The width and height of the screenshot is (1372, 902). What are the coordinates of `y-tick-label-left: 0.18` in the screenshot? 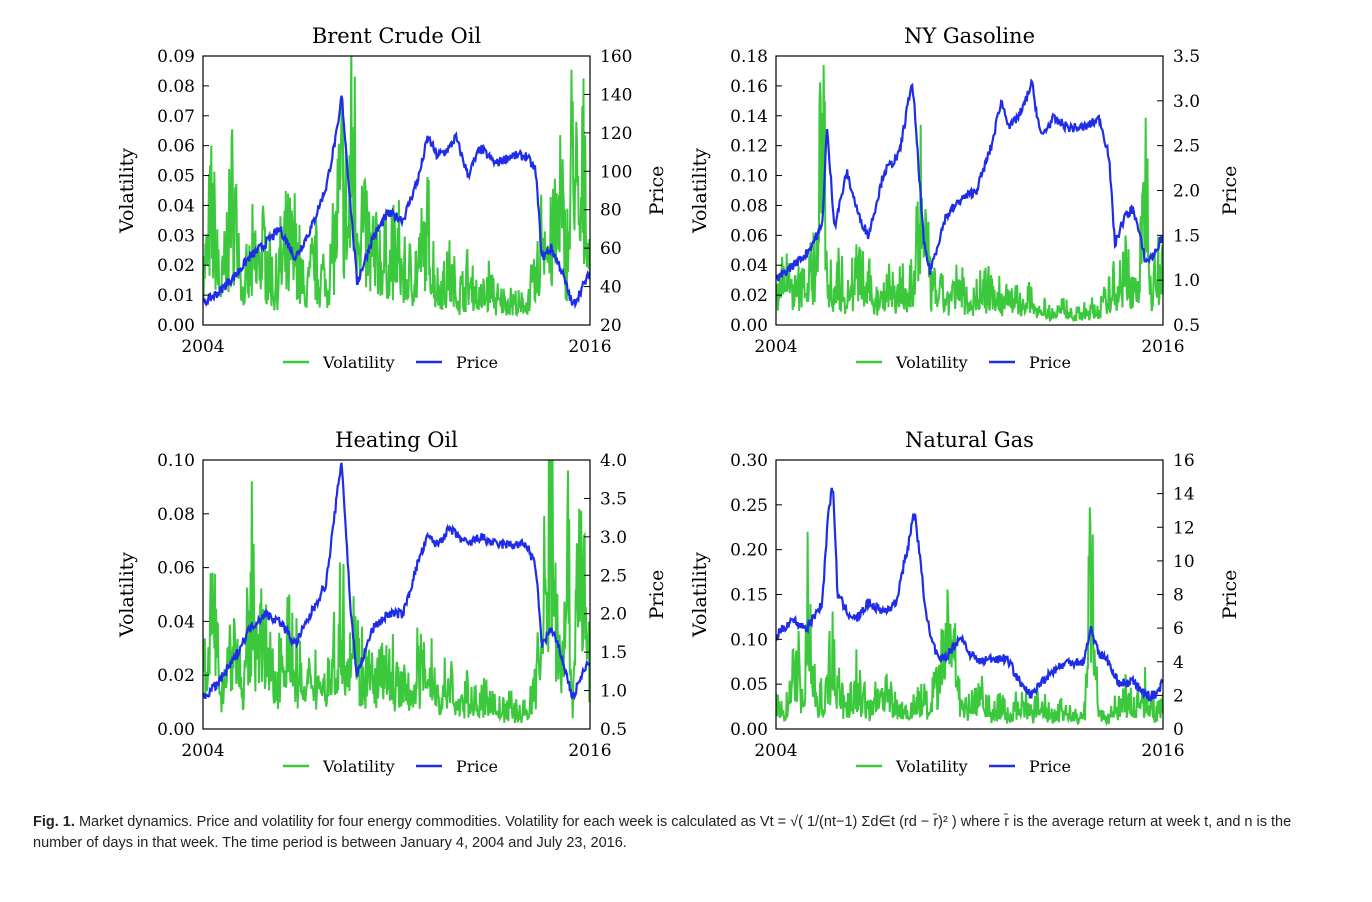 It's located at (749, 57).